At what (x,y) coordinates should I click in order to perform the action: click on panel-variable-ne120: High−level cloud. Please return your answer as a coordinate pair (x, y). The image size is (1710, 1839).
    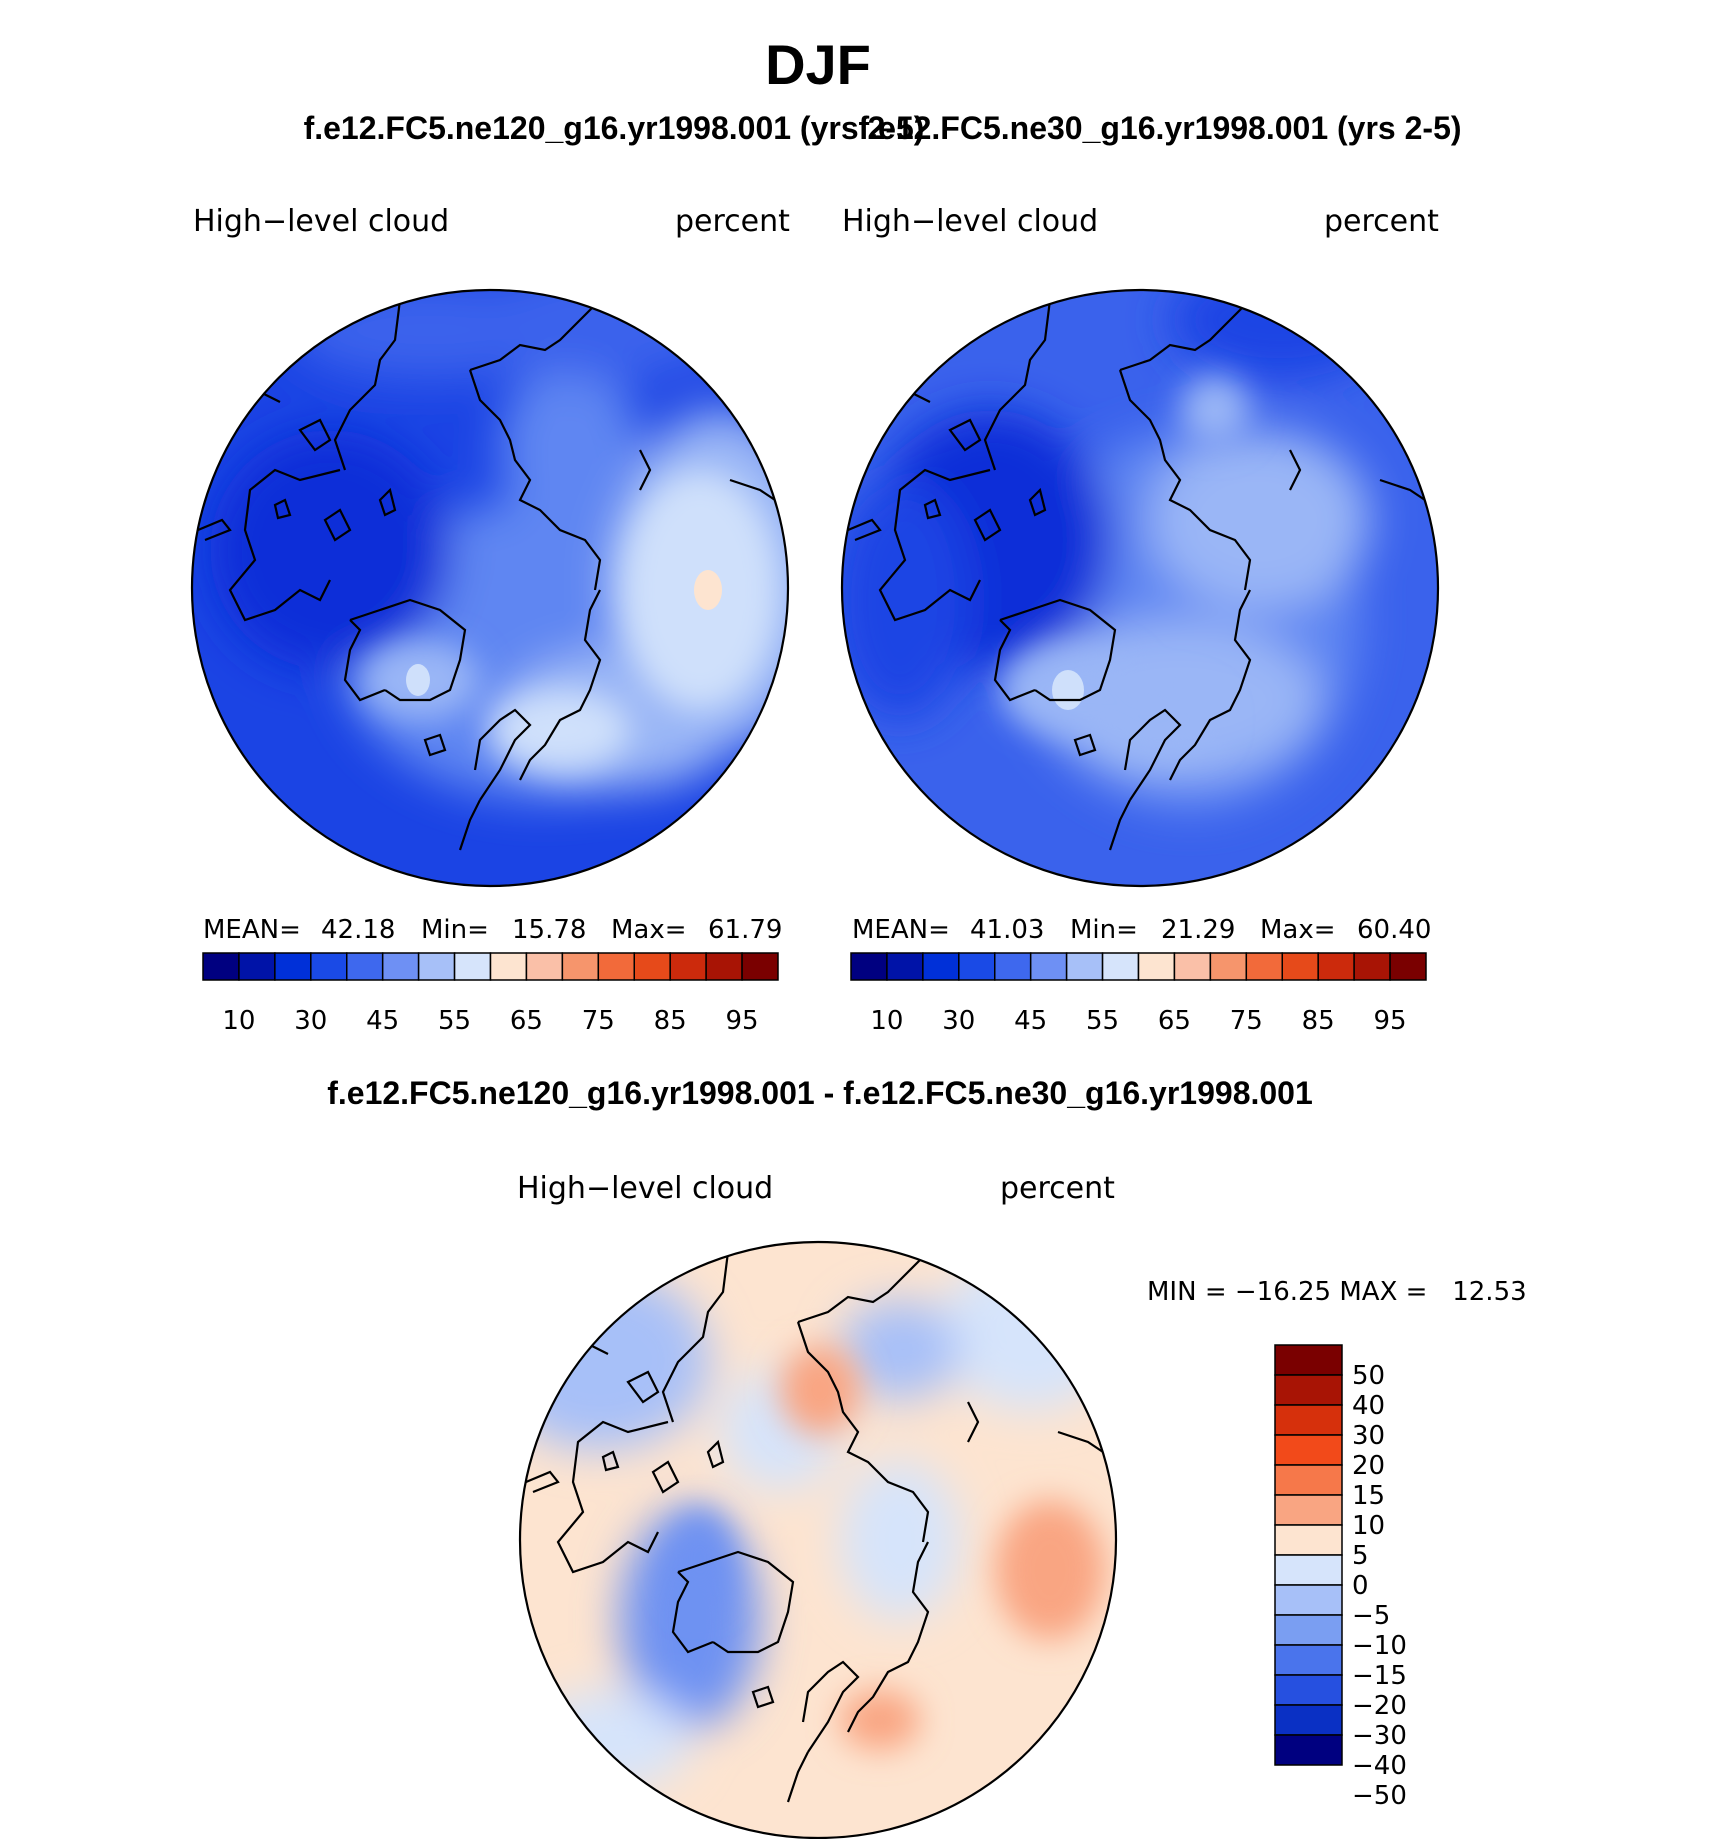
    Looking at the image, I should click on (321, 221).